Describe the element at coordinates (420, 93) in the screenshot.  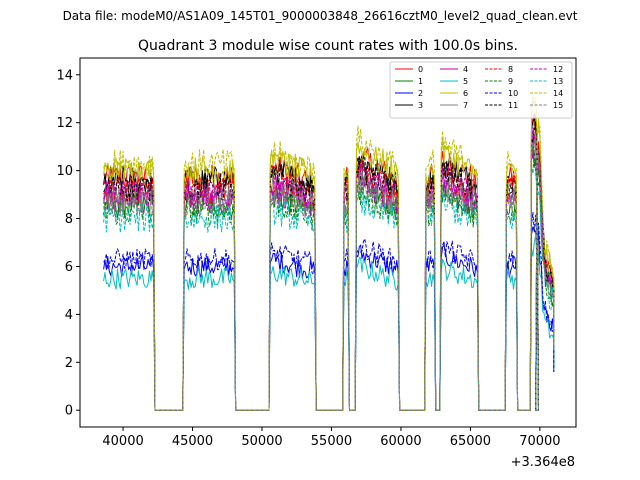
I see `legend-label-2: 2` at that location.